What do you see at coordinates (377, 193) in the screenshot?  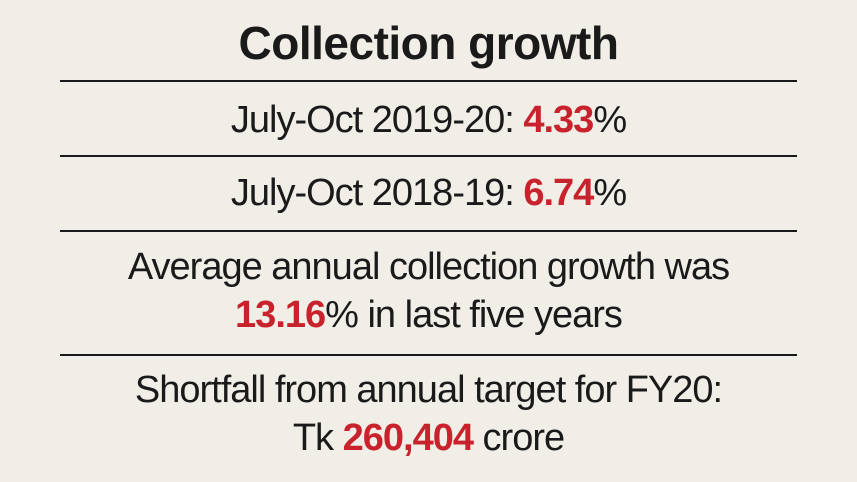 I see `stat-label: July-Oct 2018-19:` at bounding box center [377, 193].